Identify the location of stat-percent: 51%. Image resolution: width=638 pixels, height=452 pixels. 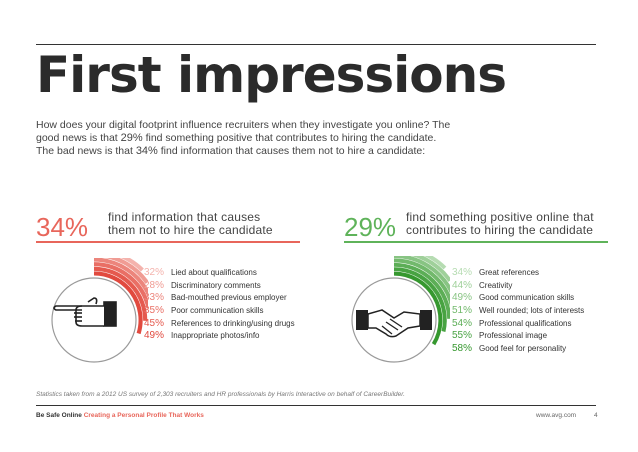
(462, 311).